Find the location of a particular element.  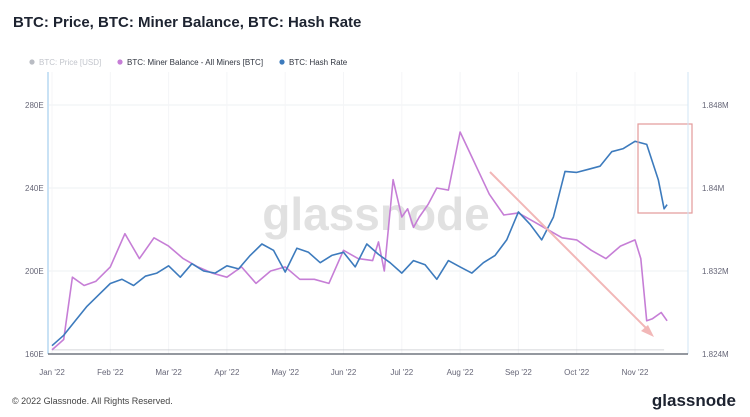

x-tick-label: Aug '22 is located at coordinates (460, 372).